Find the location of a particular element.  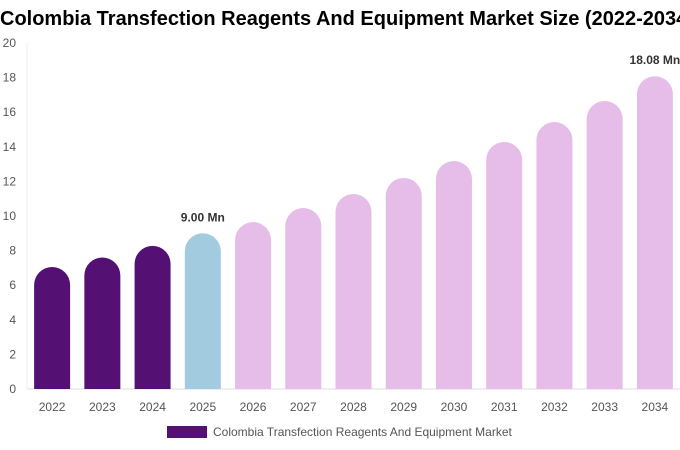

y-tick-label: 18 is located at coordinates (10, 78).